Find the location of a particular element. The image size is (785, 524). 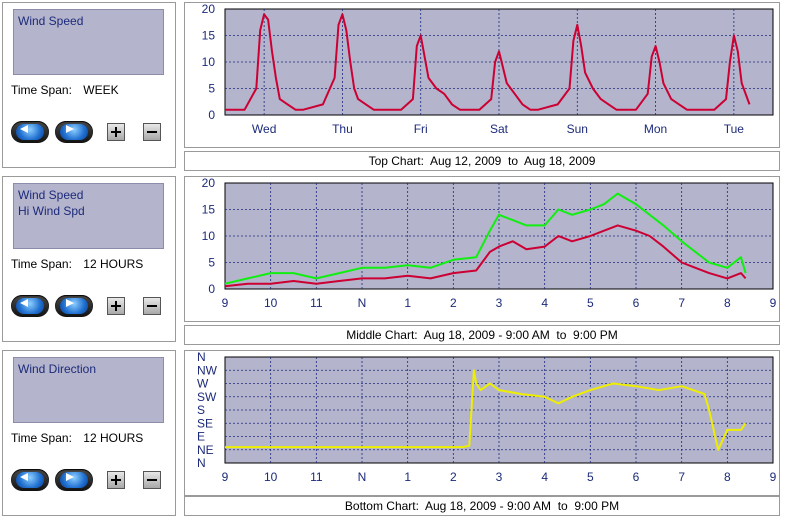

top-chart-caption: Top Chart: Aug 12, 2009 to Aug 18, 2009 is located at coordinates (482, 161).